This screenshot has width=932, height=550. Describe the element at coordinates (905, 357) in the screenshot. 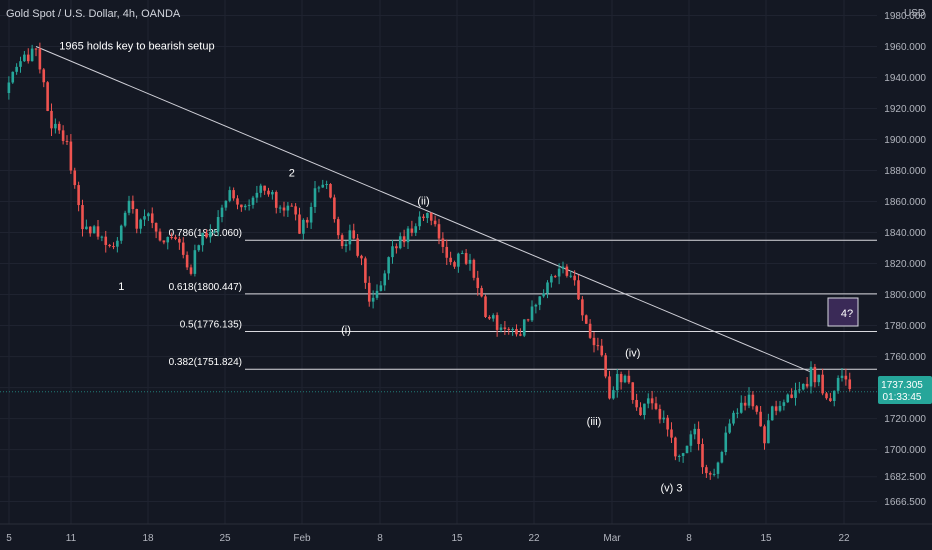

I see `price-tick-label: 1760.000` at that location.